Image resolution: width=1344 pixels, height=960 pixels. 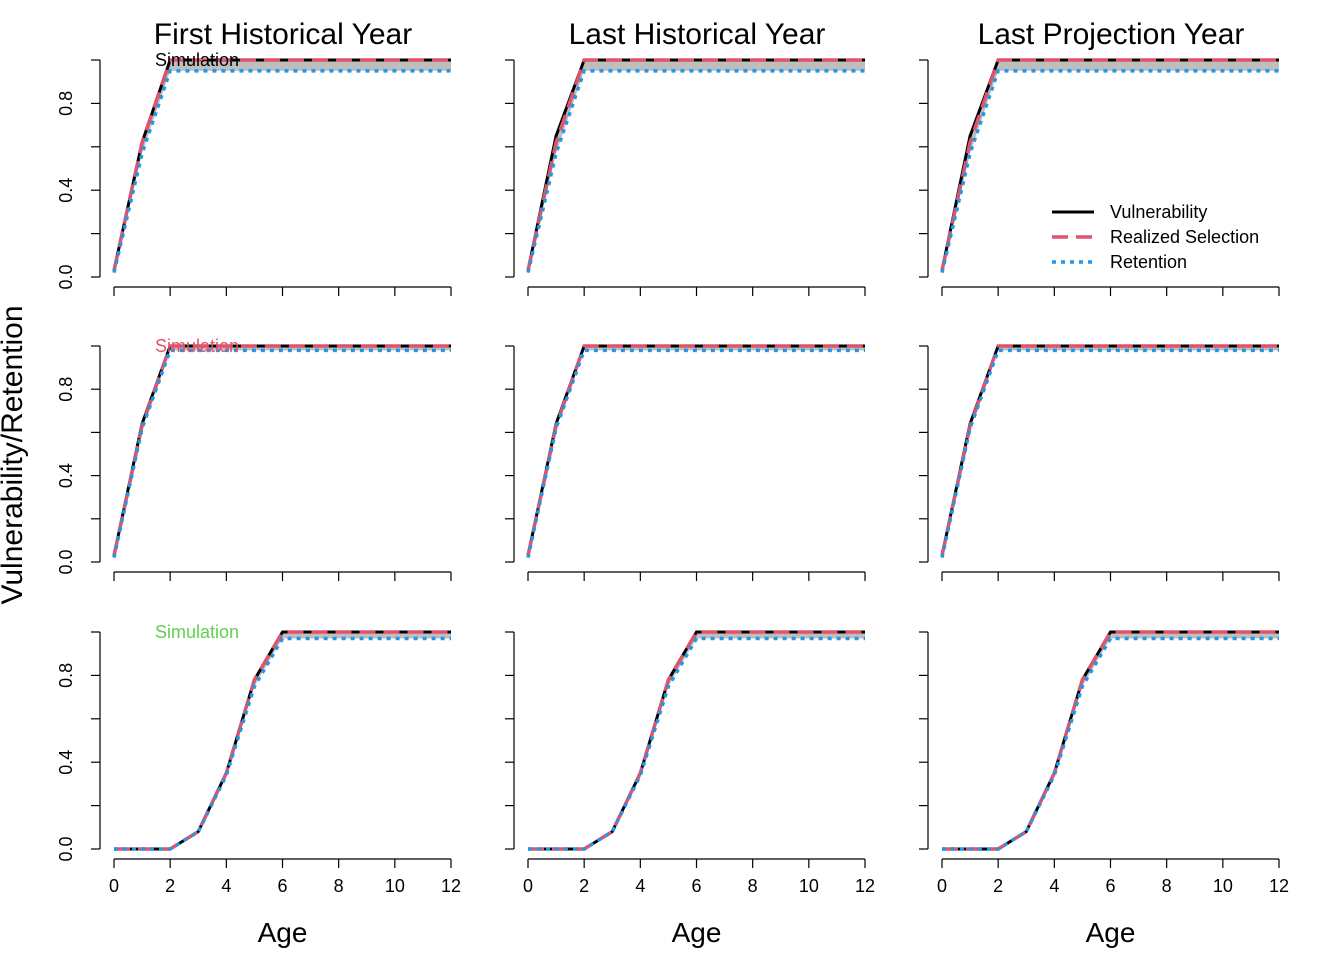 I want to click on column-title-3: Last Projection Year, so click(x=1111, y=34).